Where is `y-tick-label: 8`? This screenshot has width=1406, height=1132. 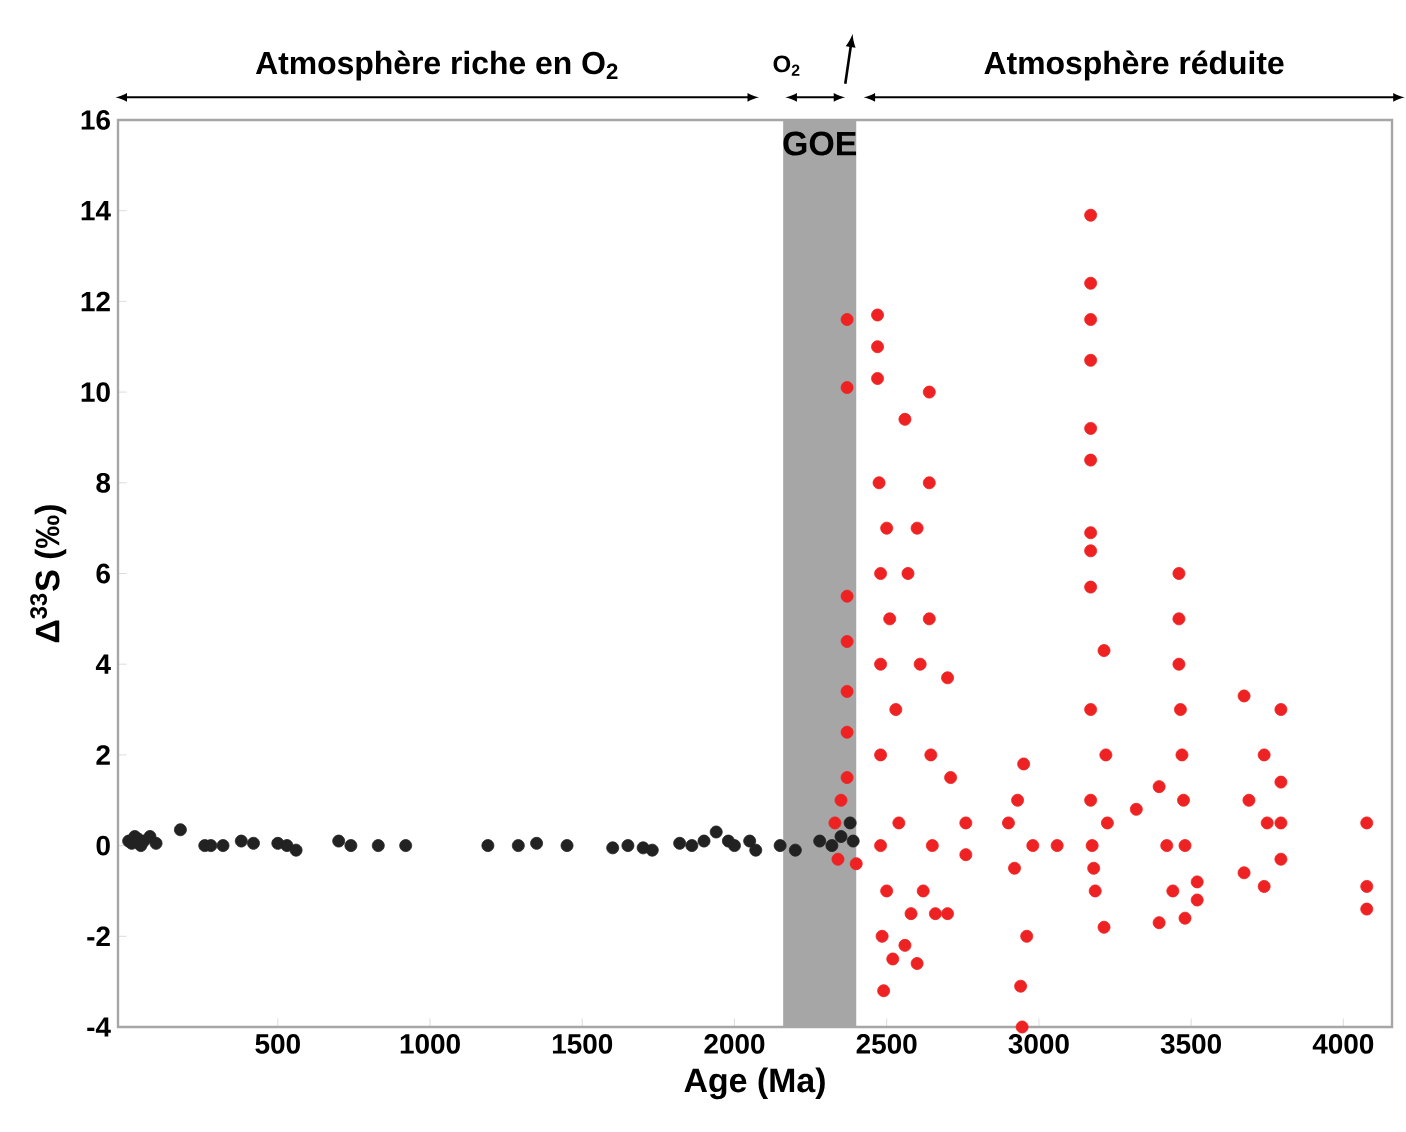 y-tick-label: 8 is located at coordinates (103, 482).